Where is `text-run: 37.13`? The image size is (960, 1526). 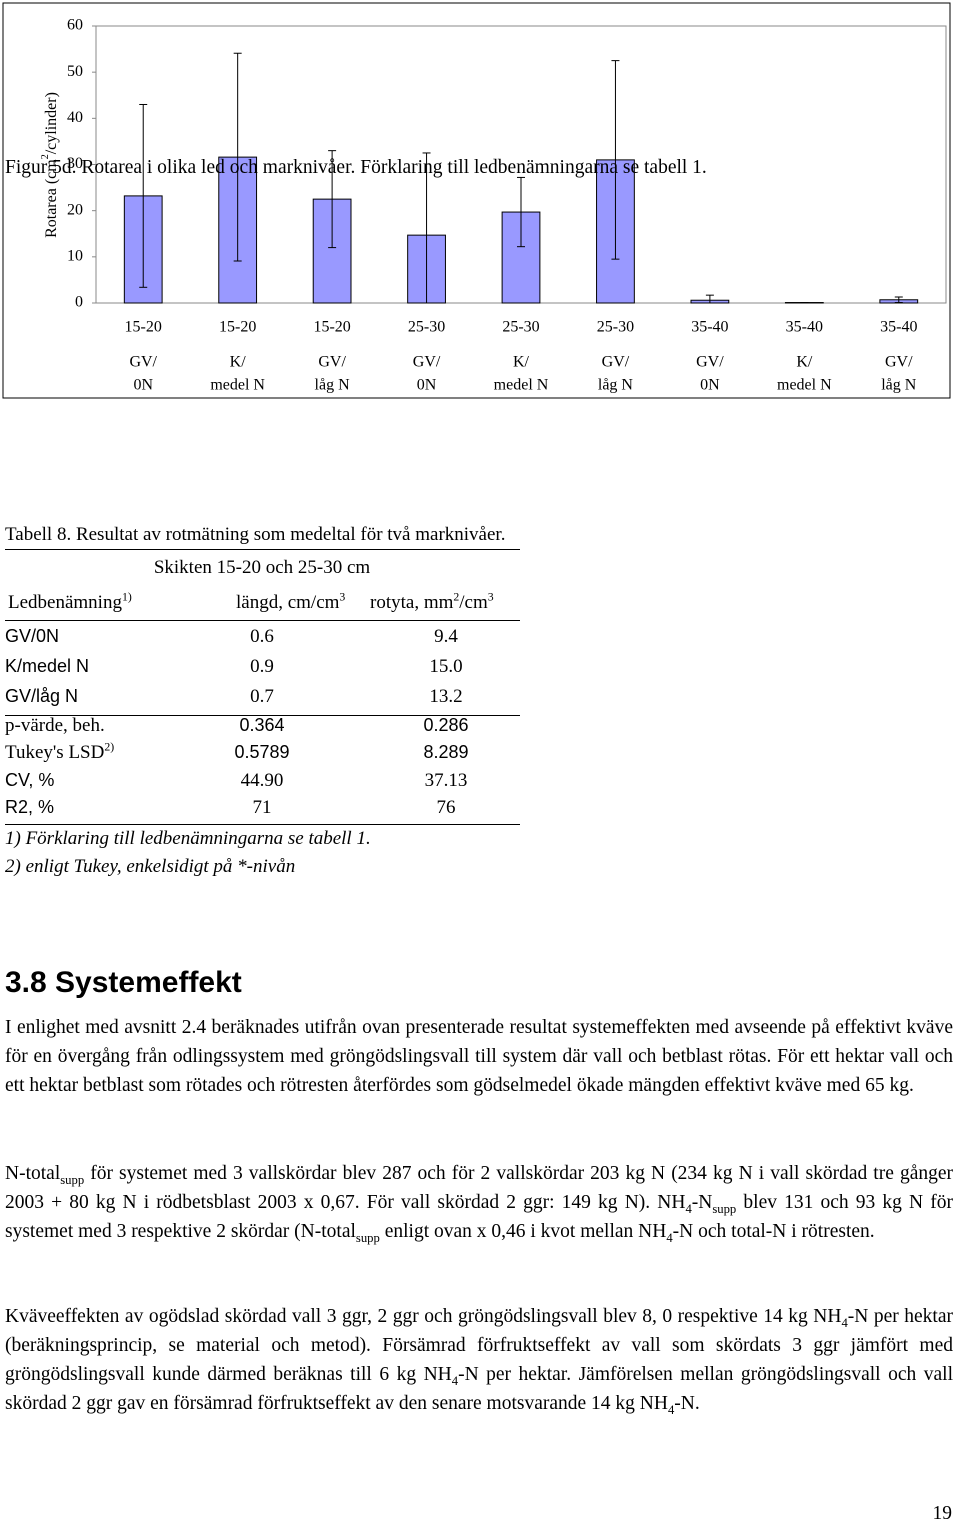
text-run: 37.13 is located at coordinates (446, 780).